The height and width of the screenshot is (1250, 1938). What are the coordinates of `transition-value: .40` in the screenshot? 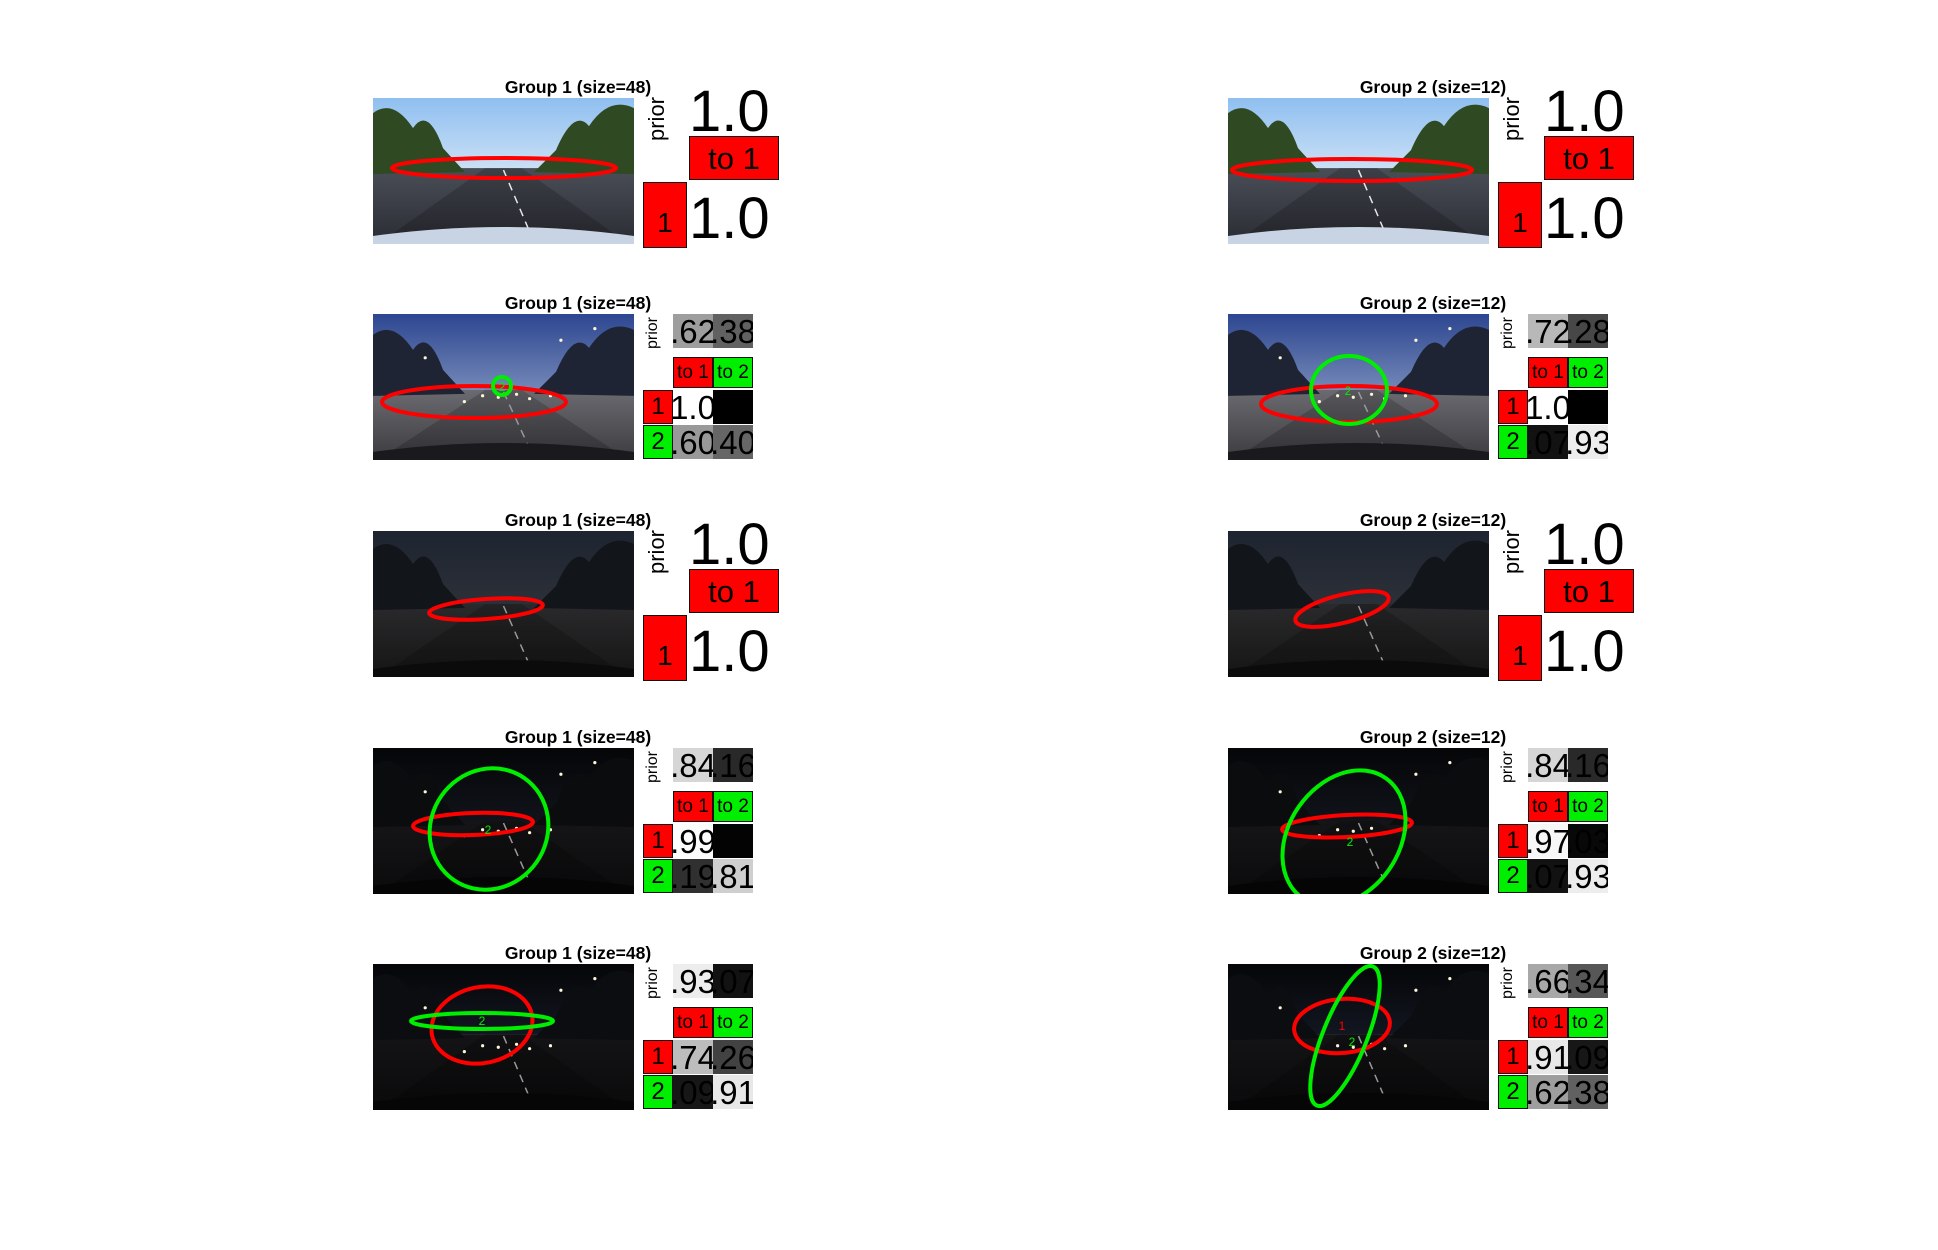 It's located at (733, 442).